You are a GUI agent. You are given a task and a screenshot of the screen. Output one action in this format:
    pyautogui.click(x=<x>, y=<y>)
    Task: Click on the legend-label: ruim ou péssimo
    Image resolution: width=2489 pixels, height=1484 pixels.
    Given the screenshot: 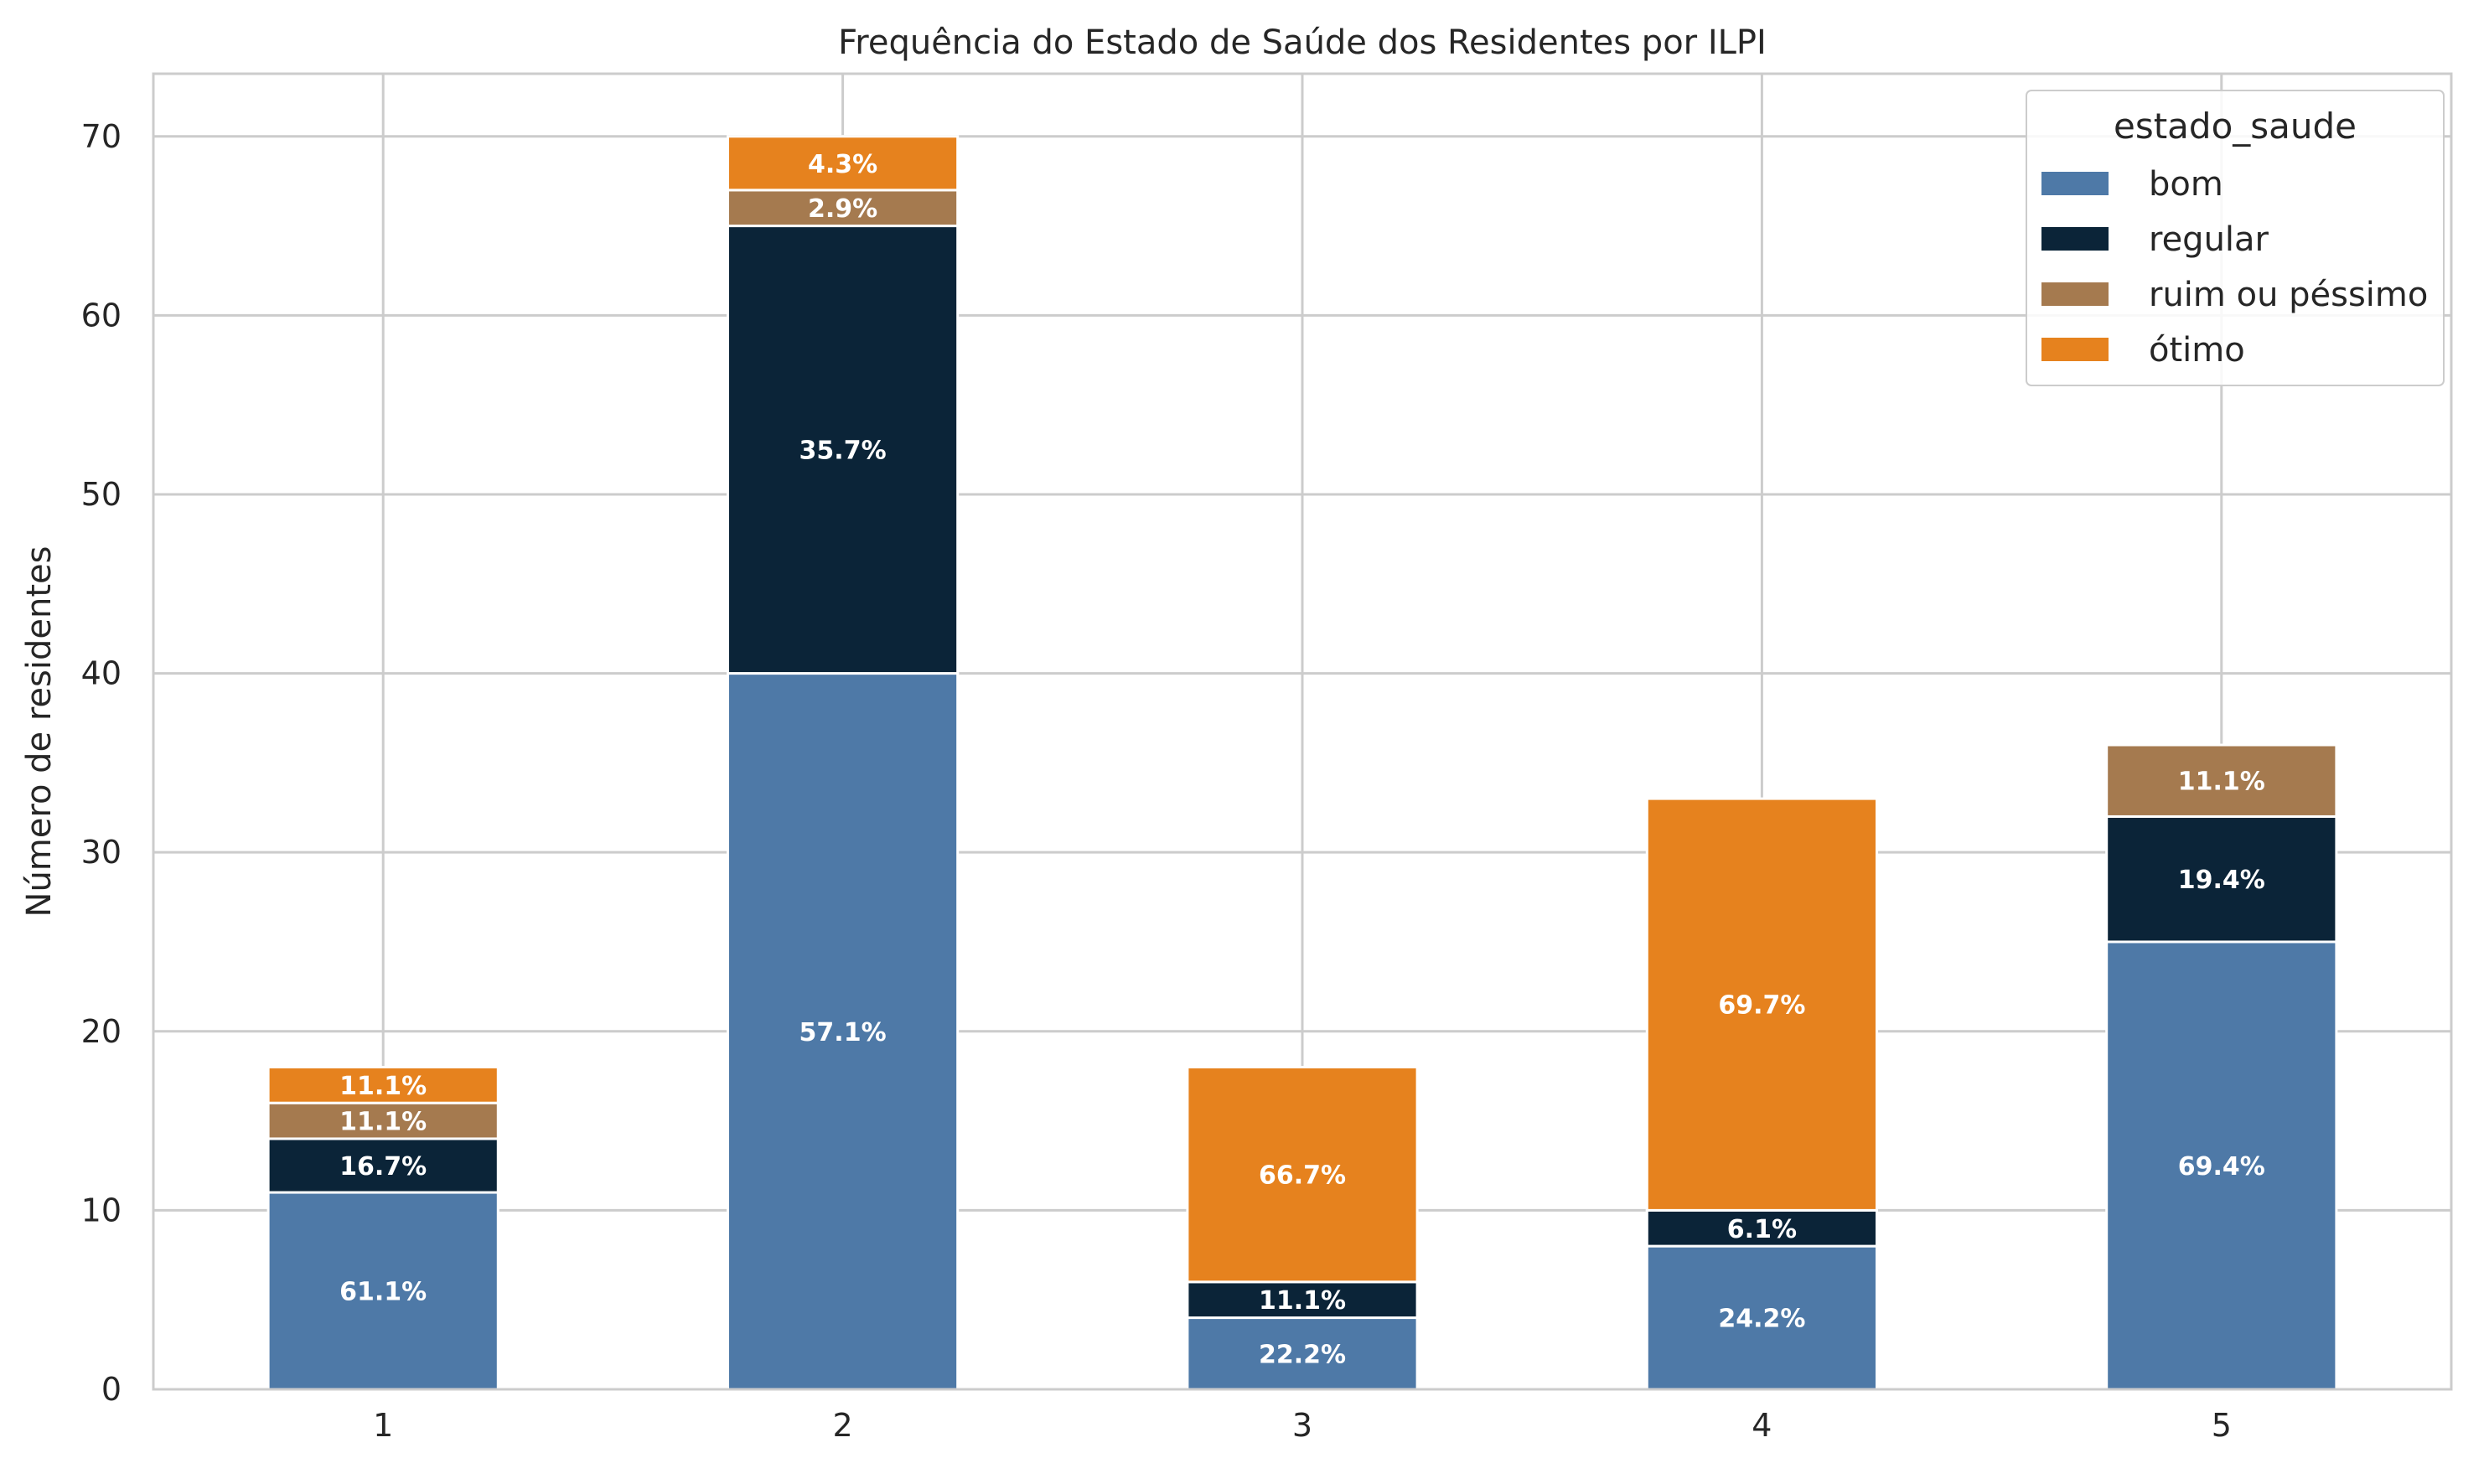 What is the action you would take?
    pyautogui.click(x=2289, y=295)
    